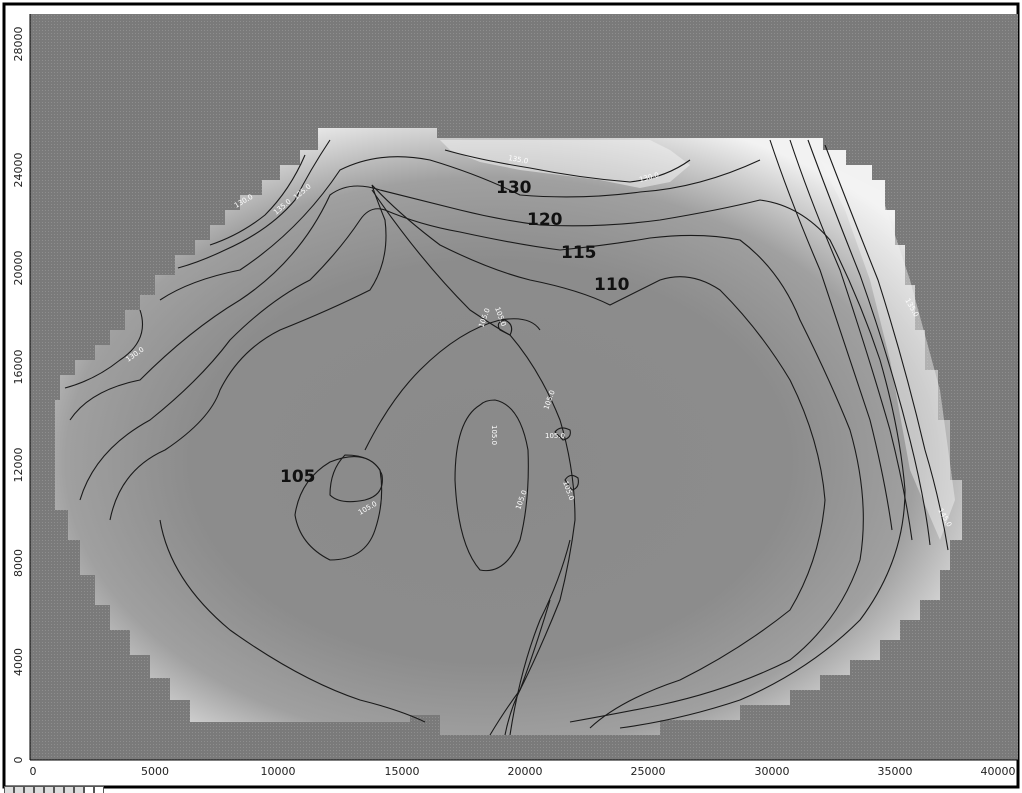  I want to click on contour-label-115: 115, so click(579, 253).